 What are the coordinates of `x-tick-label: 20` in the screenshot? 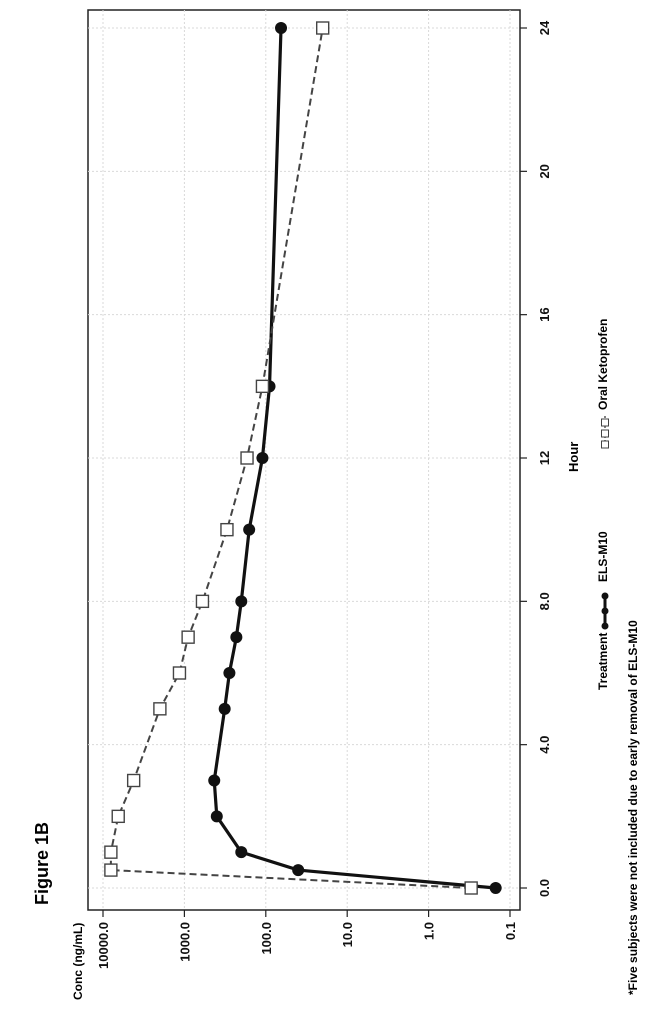 It's located at (544, 171).